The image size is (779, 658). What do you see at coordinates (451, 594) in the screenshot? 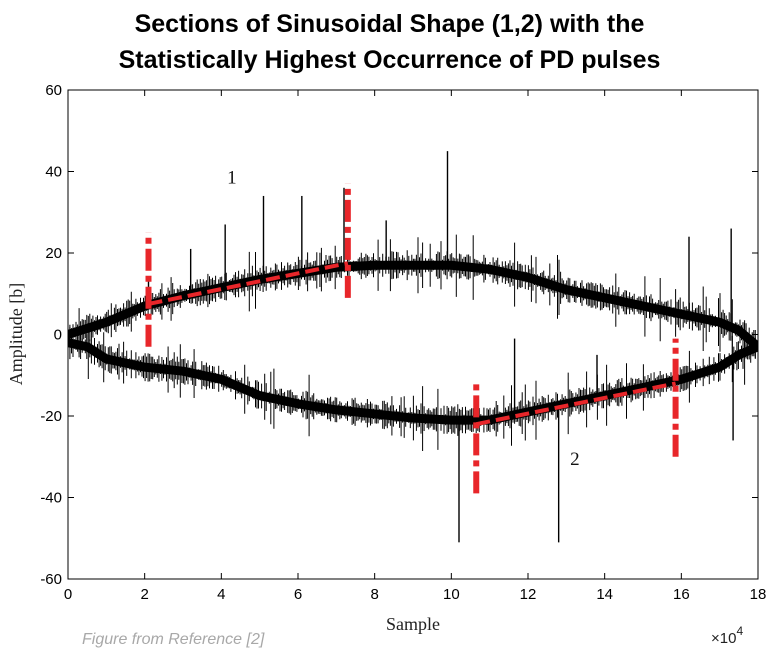
I see `x-tick-label: 10` at bounding box center [451, 594].